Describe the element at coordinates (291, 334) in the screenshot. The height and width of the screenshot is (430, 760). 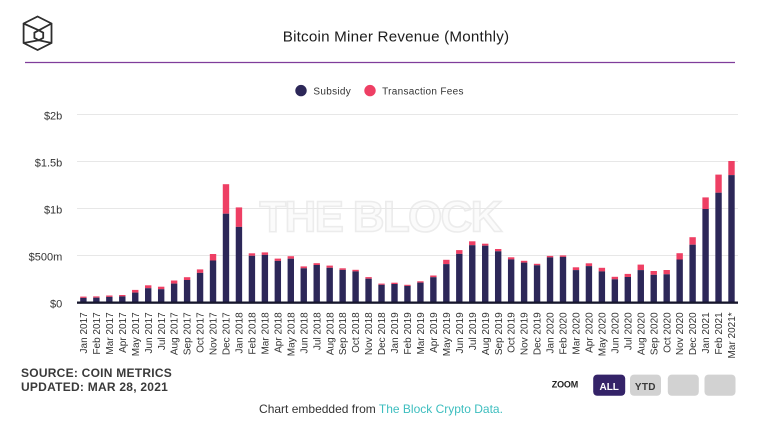
I see `svg-text: May 2018` at that location.